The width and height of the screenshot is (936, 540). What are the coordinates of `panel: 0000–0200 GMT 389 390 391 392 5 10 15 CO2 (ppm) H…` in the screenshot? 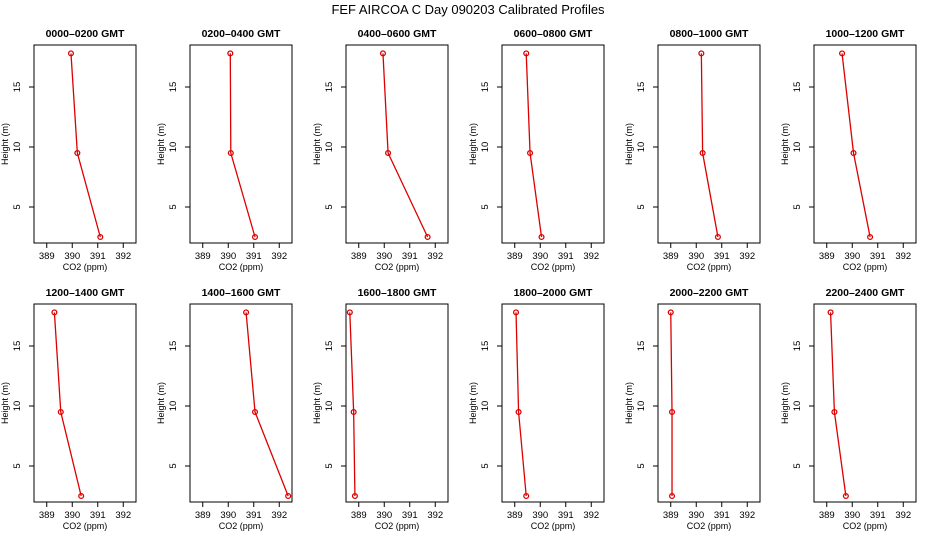 It's located at (68, 150).